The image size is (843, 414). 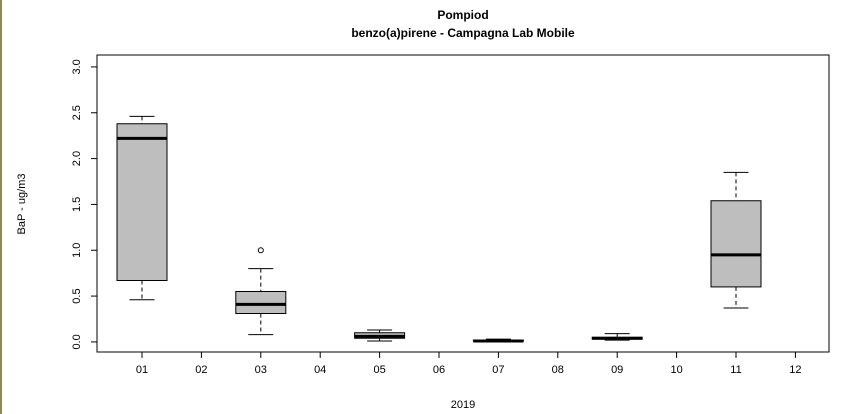 What do you see at coordinates (261, 370) in the screenshot?
I see `x-tick-label: 03` at bounding box center [261, 370].